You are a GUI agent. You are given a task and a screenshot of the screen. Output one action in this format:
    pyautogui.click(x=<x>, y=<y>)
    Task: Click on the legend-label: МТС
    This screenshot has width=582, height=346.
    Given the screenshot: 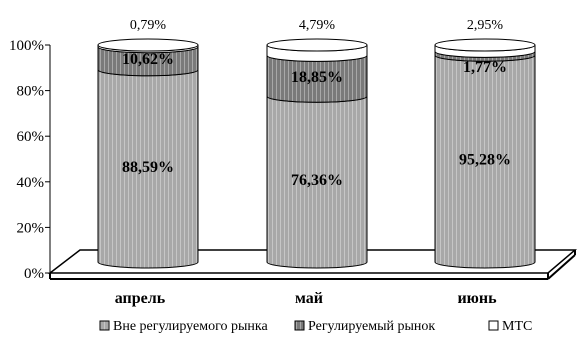 What is the action you would take?
    pyautogui.click(x=517, y=326)
    